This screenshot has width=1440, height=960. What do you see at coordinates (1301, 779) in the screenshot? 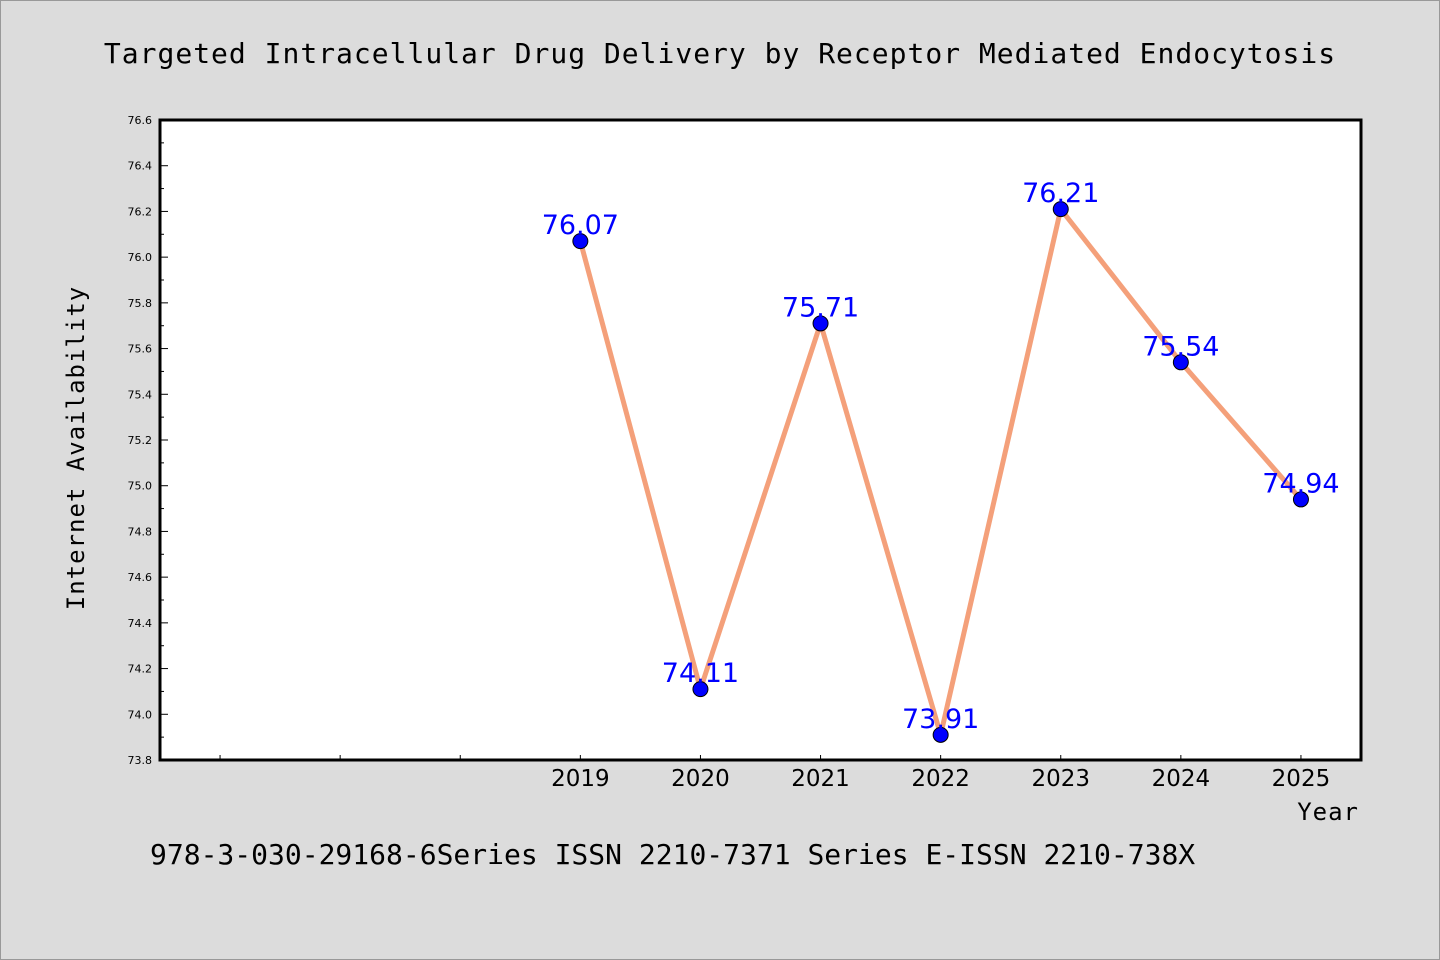
I see `x-tick-label: 2025` at bounding box center [1301, 779].